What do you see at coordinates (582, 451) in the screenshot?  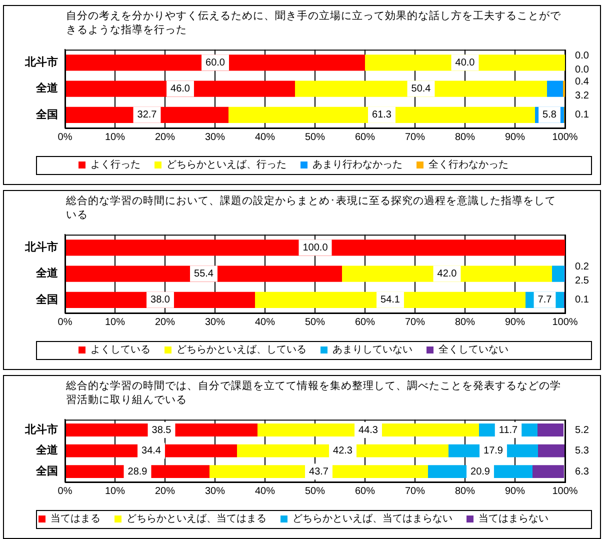 I see `data-label: 5.3` at bounding box center [582, 451].